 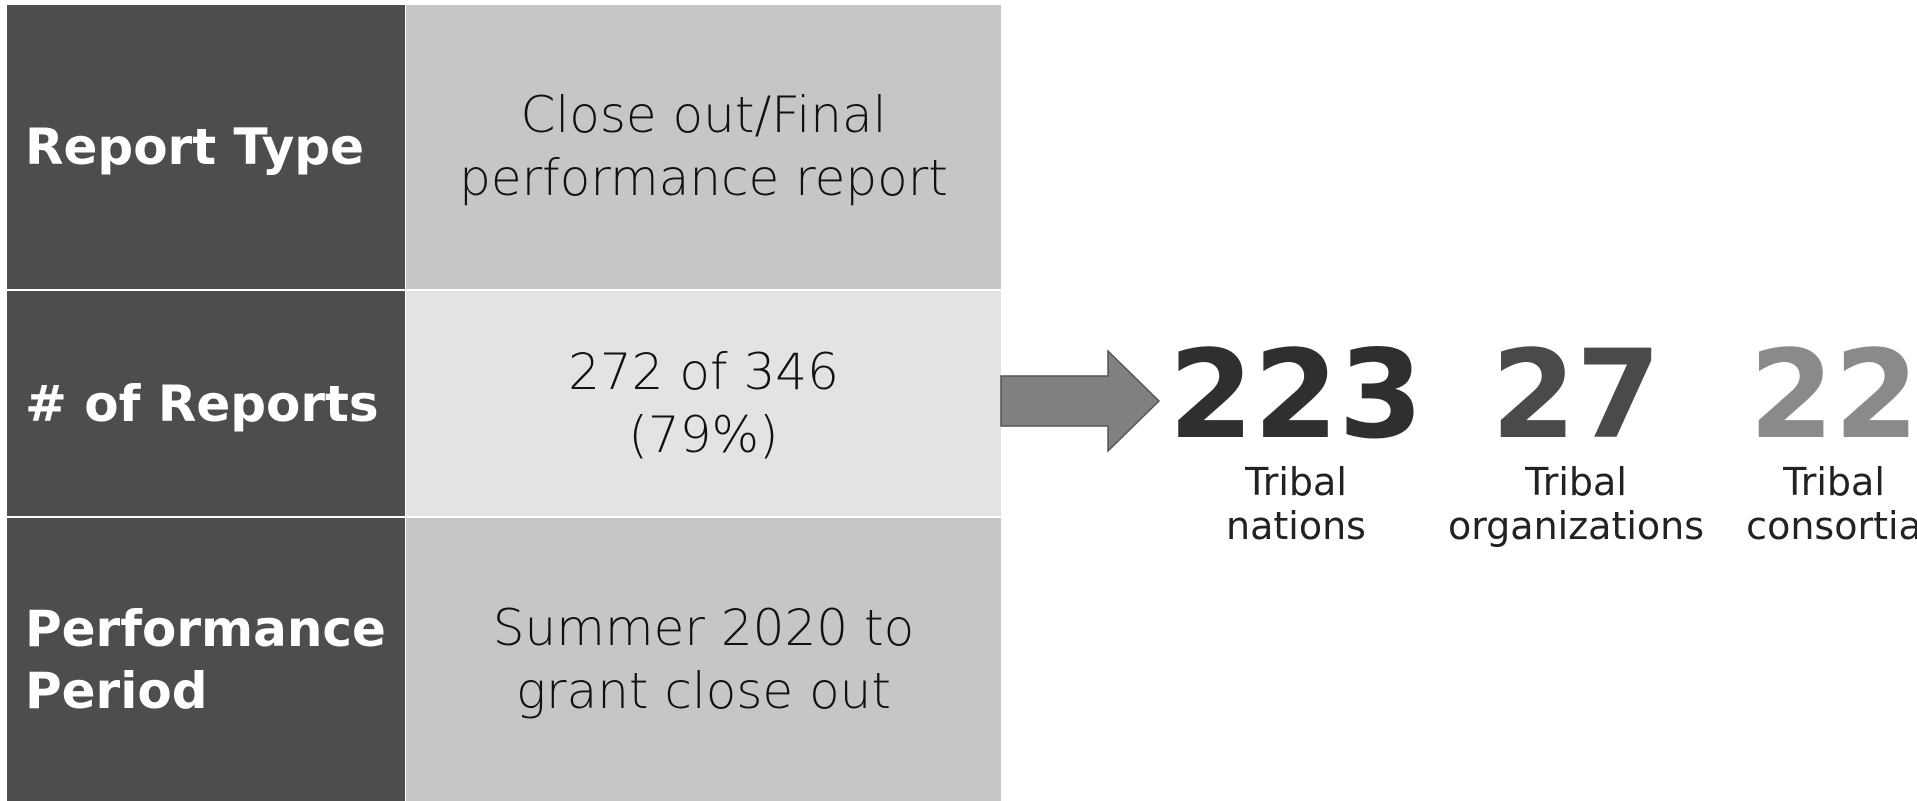 I want to click on text: grant close out, so click(x=703, y=690).